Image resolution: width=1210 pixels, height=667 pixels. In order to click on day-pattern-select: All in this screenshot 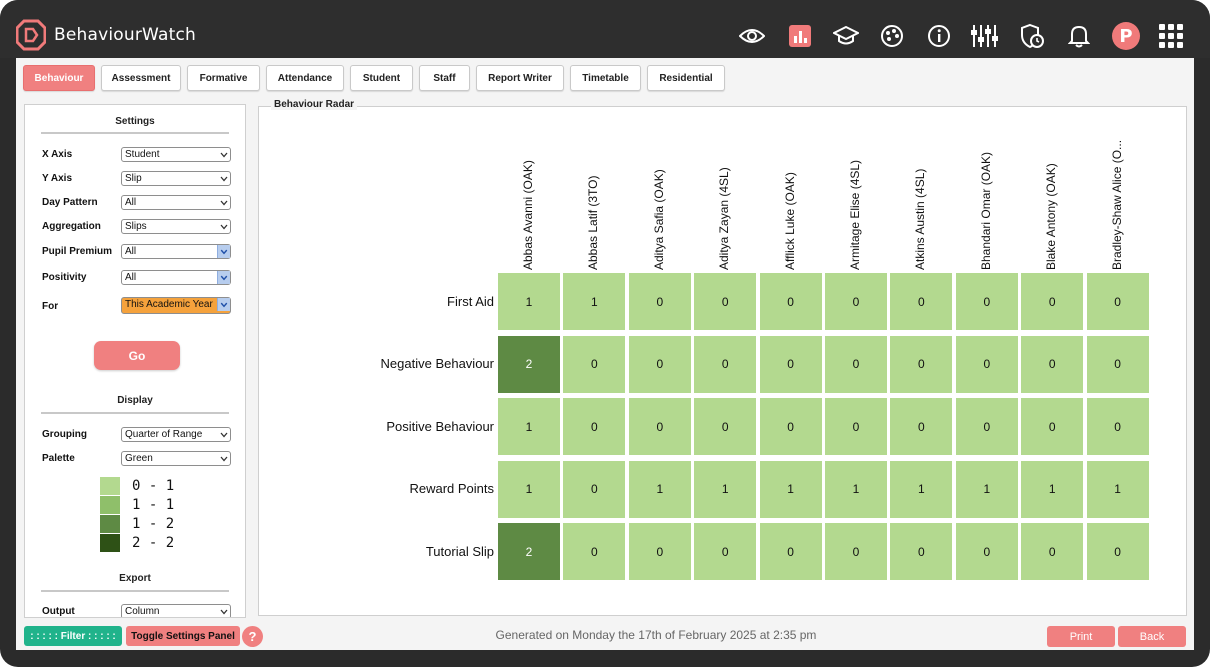, I will do `click(176, 202)`.